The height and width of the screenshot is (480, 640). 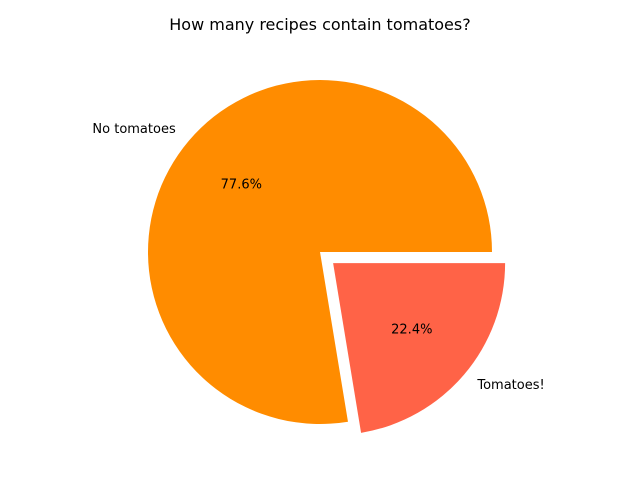 What do you see at coordinates (319, 24) in the screenshot?
I see `chart-title: How many recipes contain tomatoes?` at bounding box center [319, 24].